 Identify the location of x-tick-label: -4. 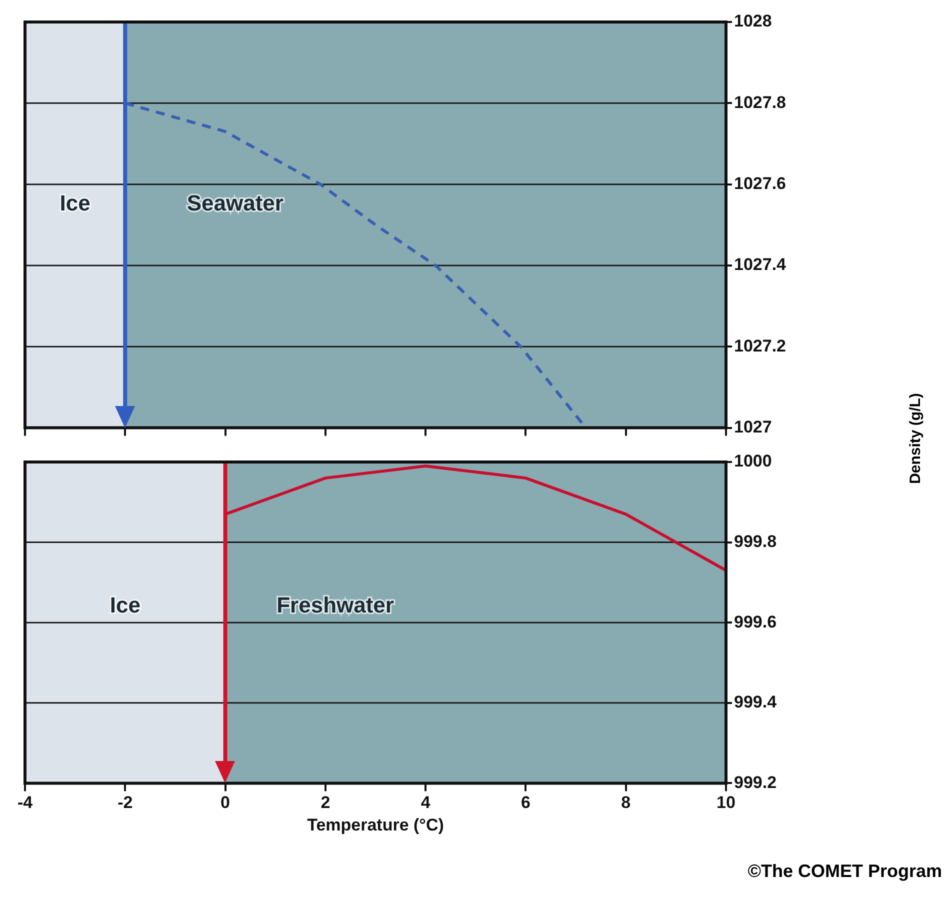
(25, 802).